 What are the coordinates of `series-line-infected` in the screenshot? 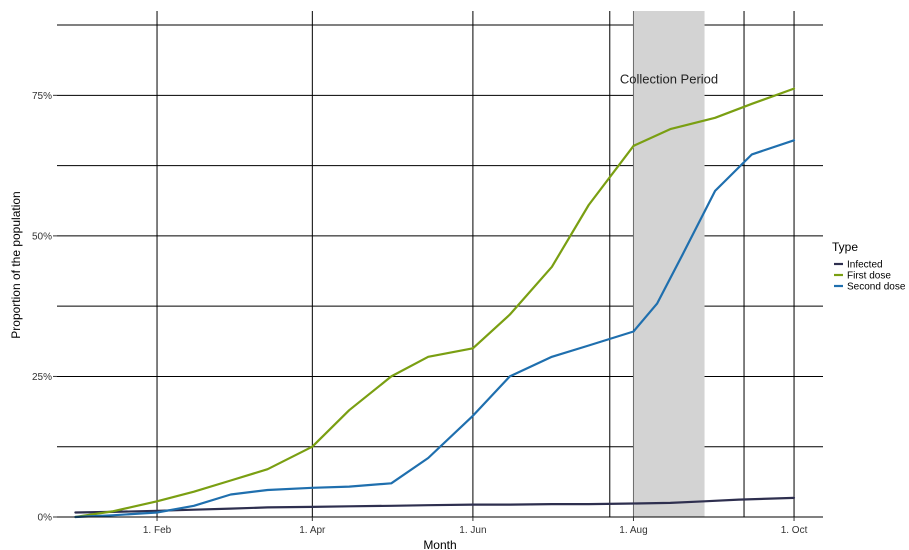 It's located at (435, 505).